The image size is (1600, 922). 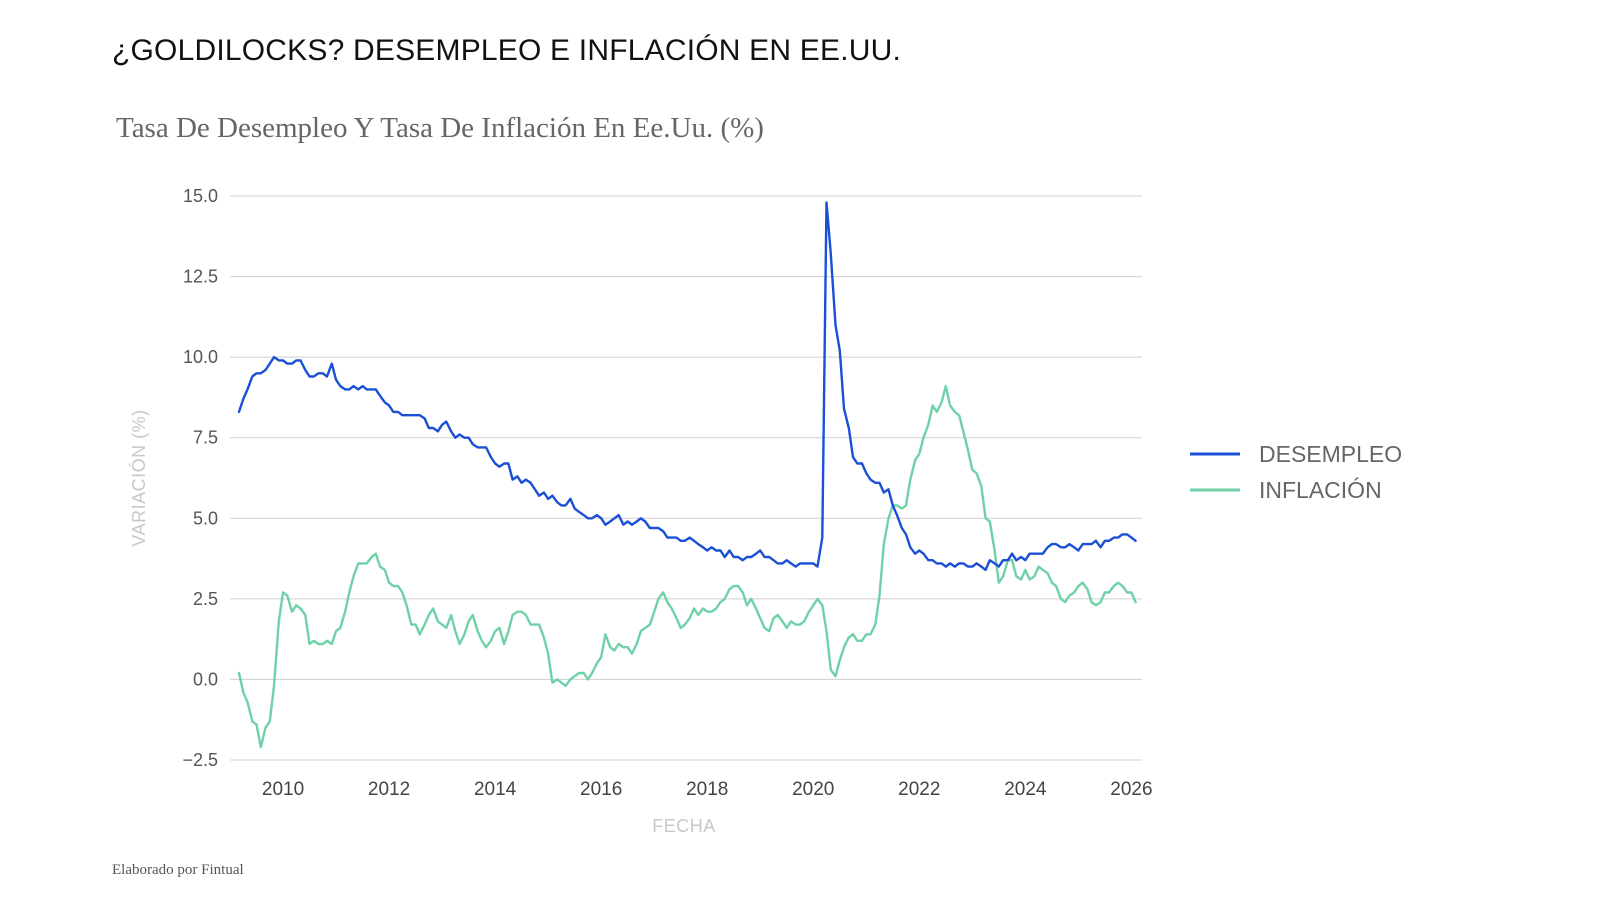 I want to click on y-tick-label: 2.5, so click(x=205, y=599).